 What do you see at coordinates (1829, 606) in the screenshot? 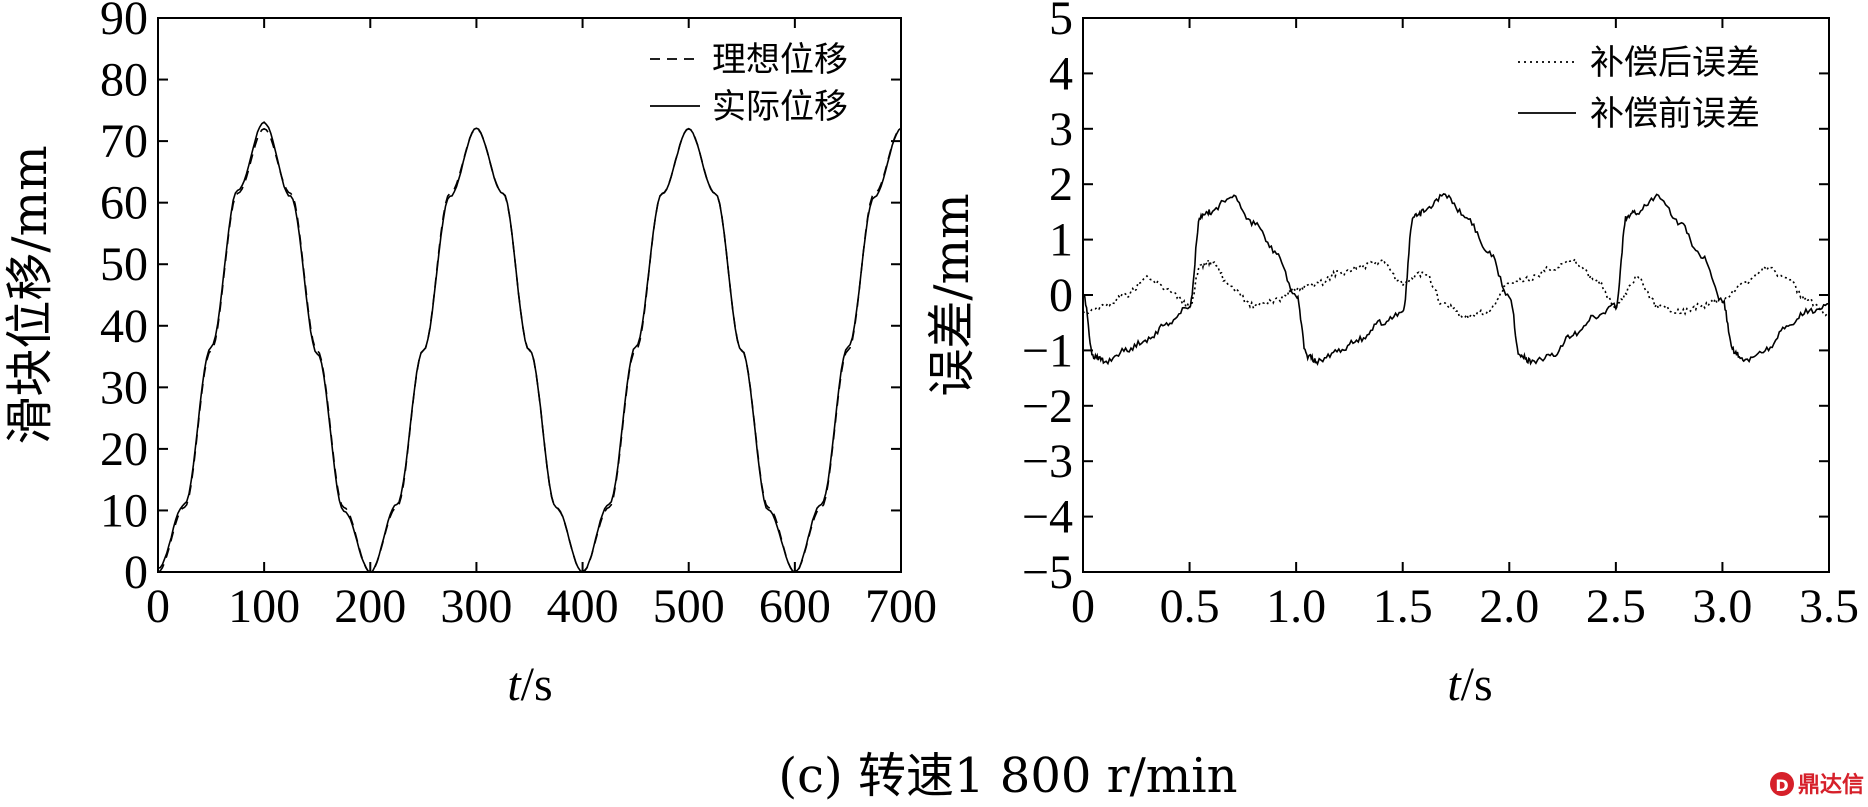
I see `right-x-tick-label: 3.5` at bounding box center [1829, 606].